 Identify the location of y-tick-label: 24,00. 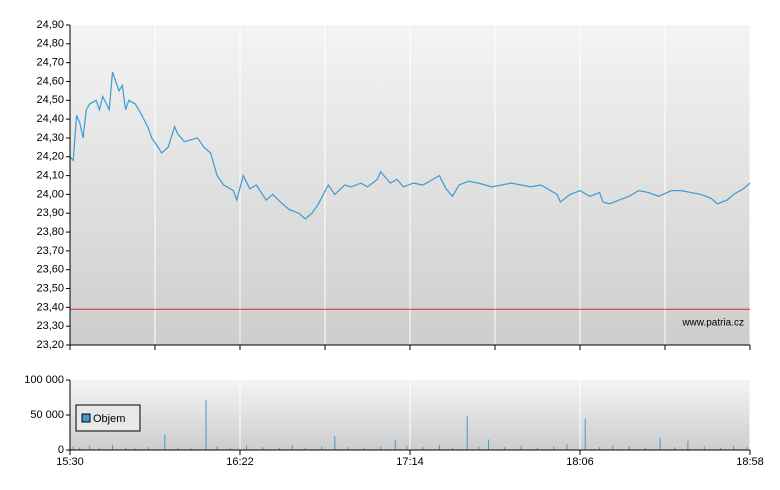
(50, 194).